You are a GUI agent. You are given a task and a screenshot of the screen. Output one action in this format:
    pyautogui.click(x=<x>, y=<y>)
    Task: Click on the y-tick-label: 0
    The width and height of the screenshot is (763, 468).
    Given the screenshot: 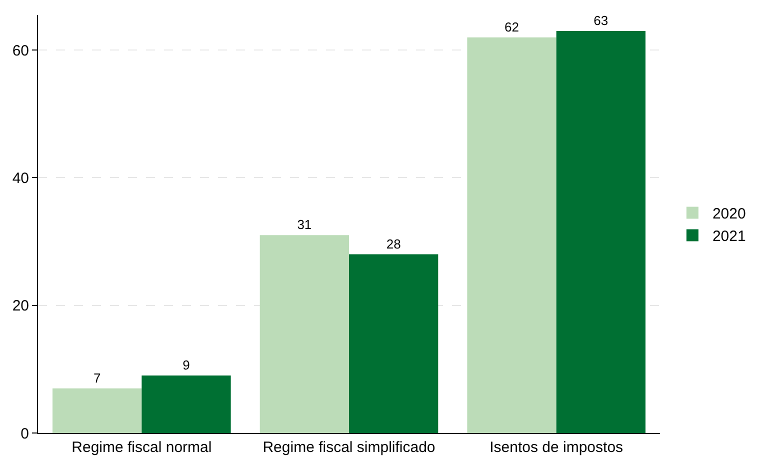 What is the action you would take?
    pyautogui.click(x=24, y=433)
    